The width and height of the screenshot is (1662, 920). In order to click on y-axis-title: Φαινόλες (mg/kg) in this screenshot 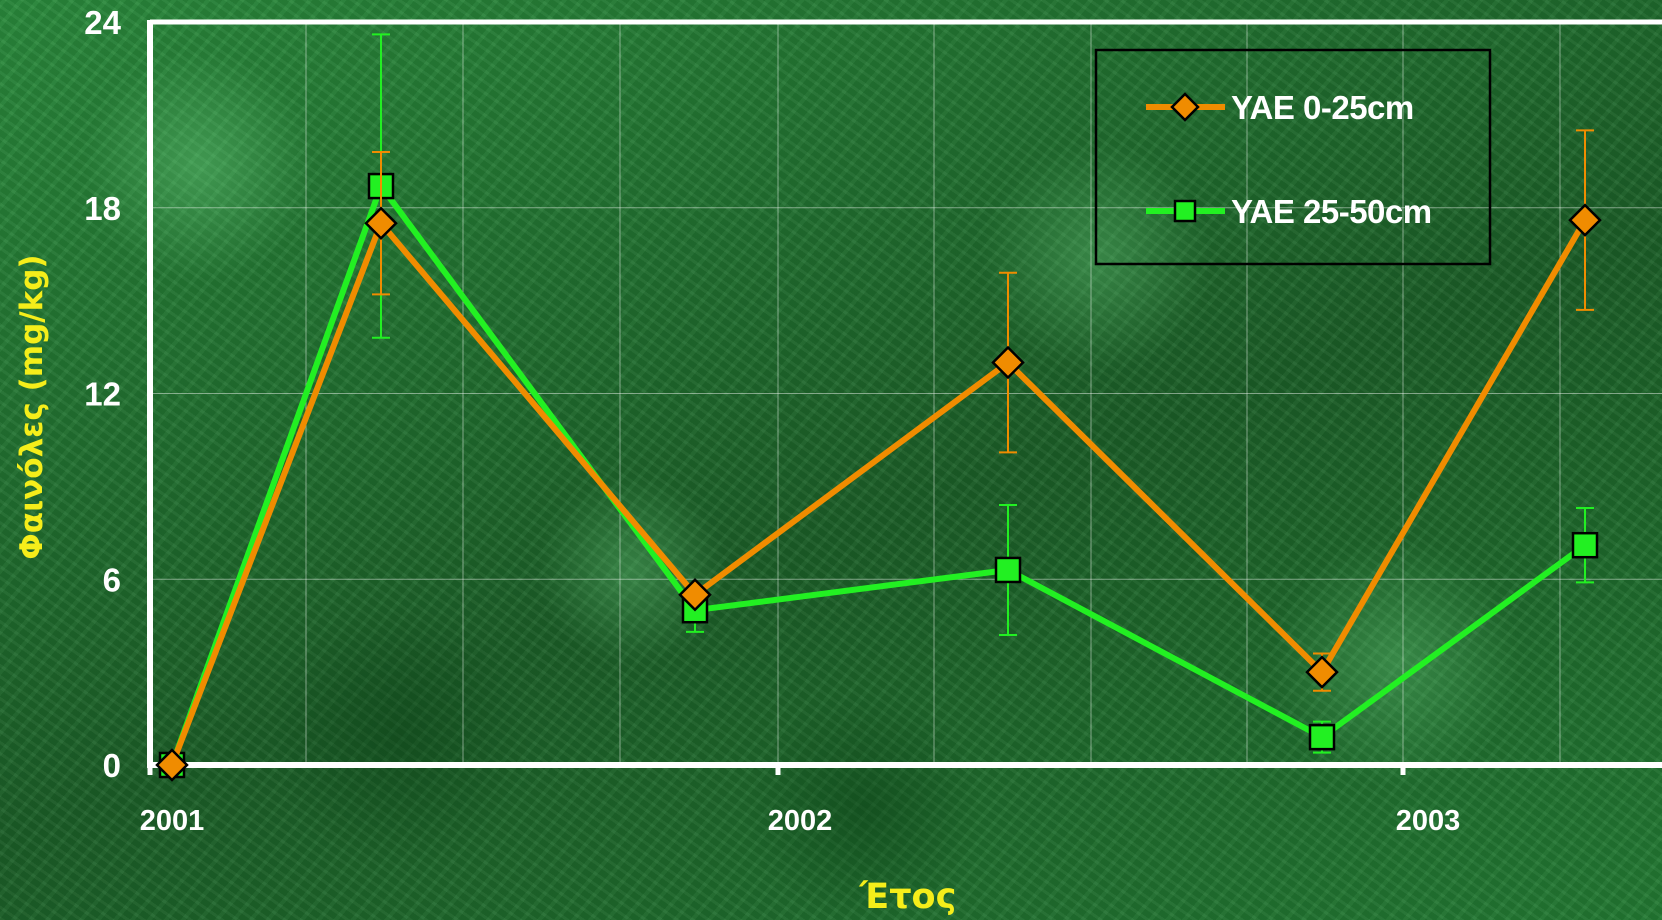, I will do `click(32, 406)`.